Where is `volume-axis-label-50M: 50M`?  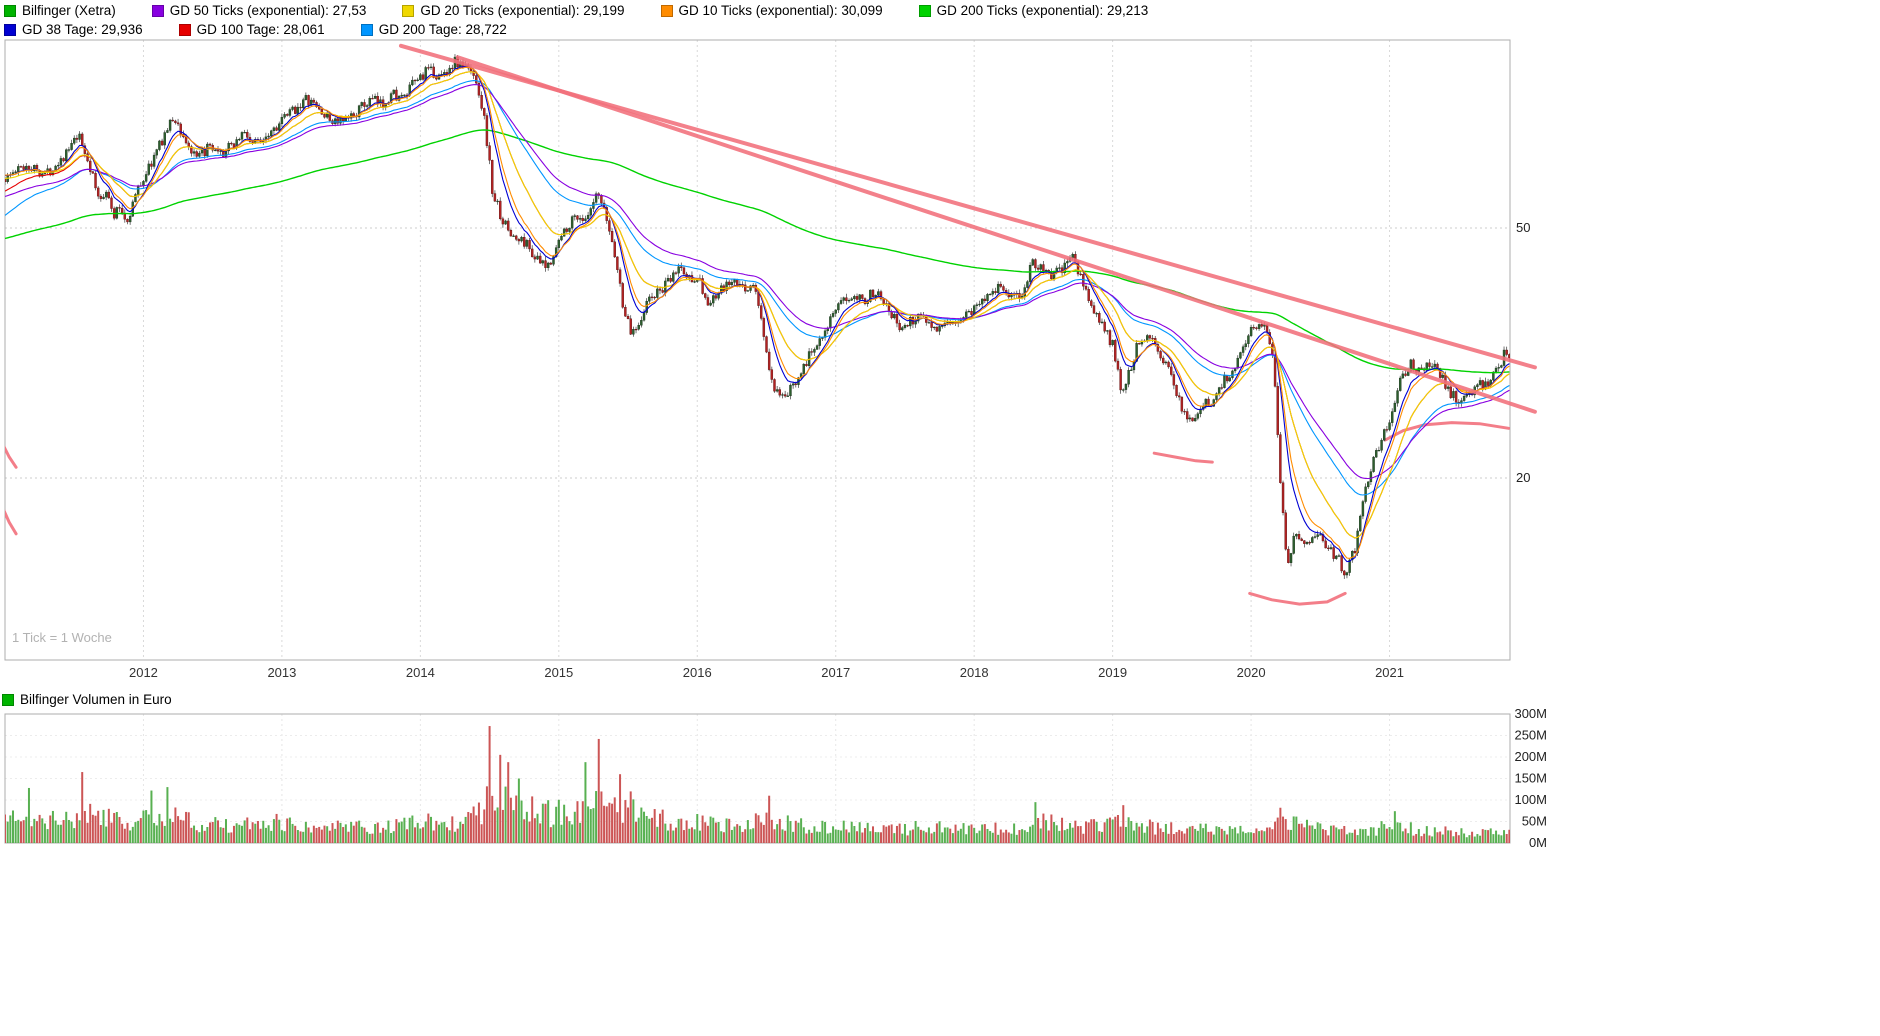 volume-axis-label-50M: 50M is located at coordinates (1534, 821).